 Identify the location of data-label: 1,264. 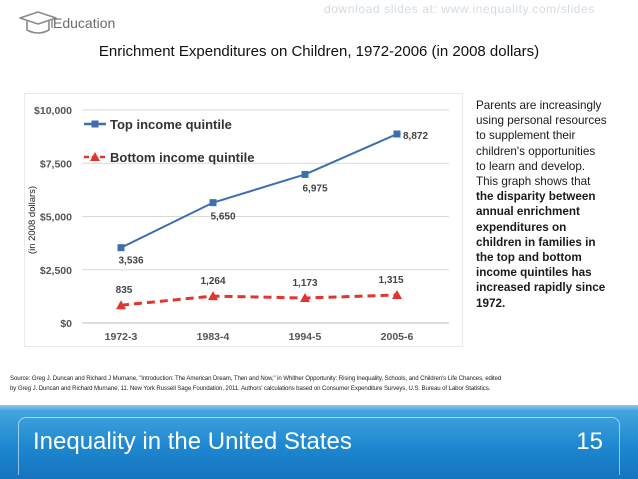
(212, 281).